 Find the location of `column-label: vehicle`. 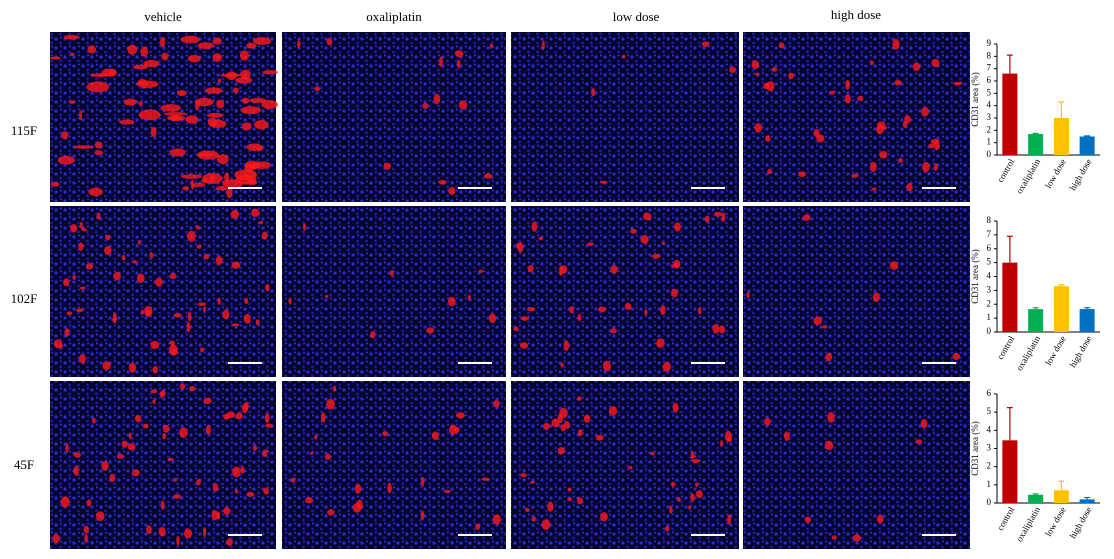

column-label: vehicle is located at coordinates (163, 16).